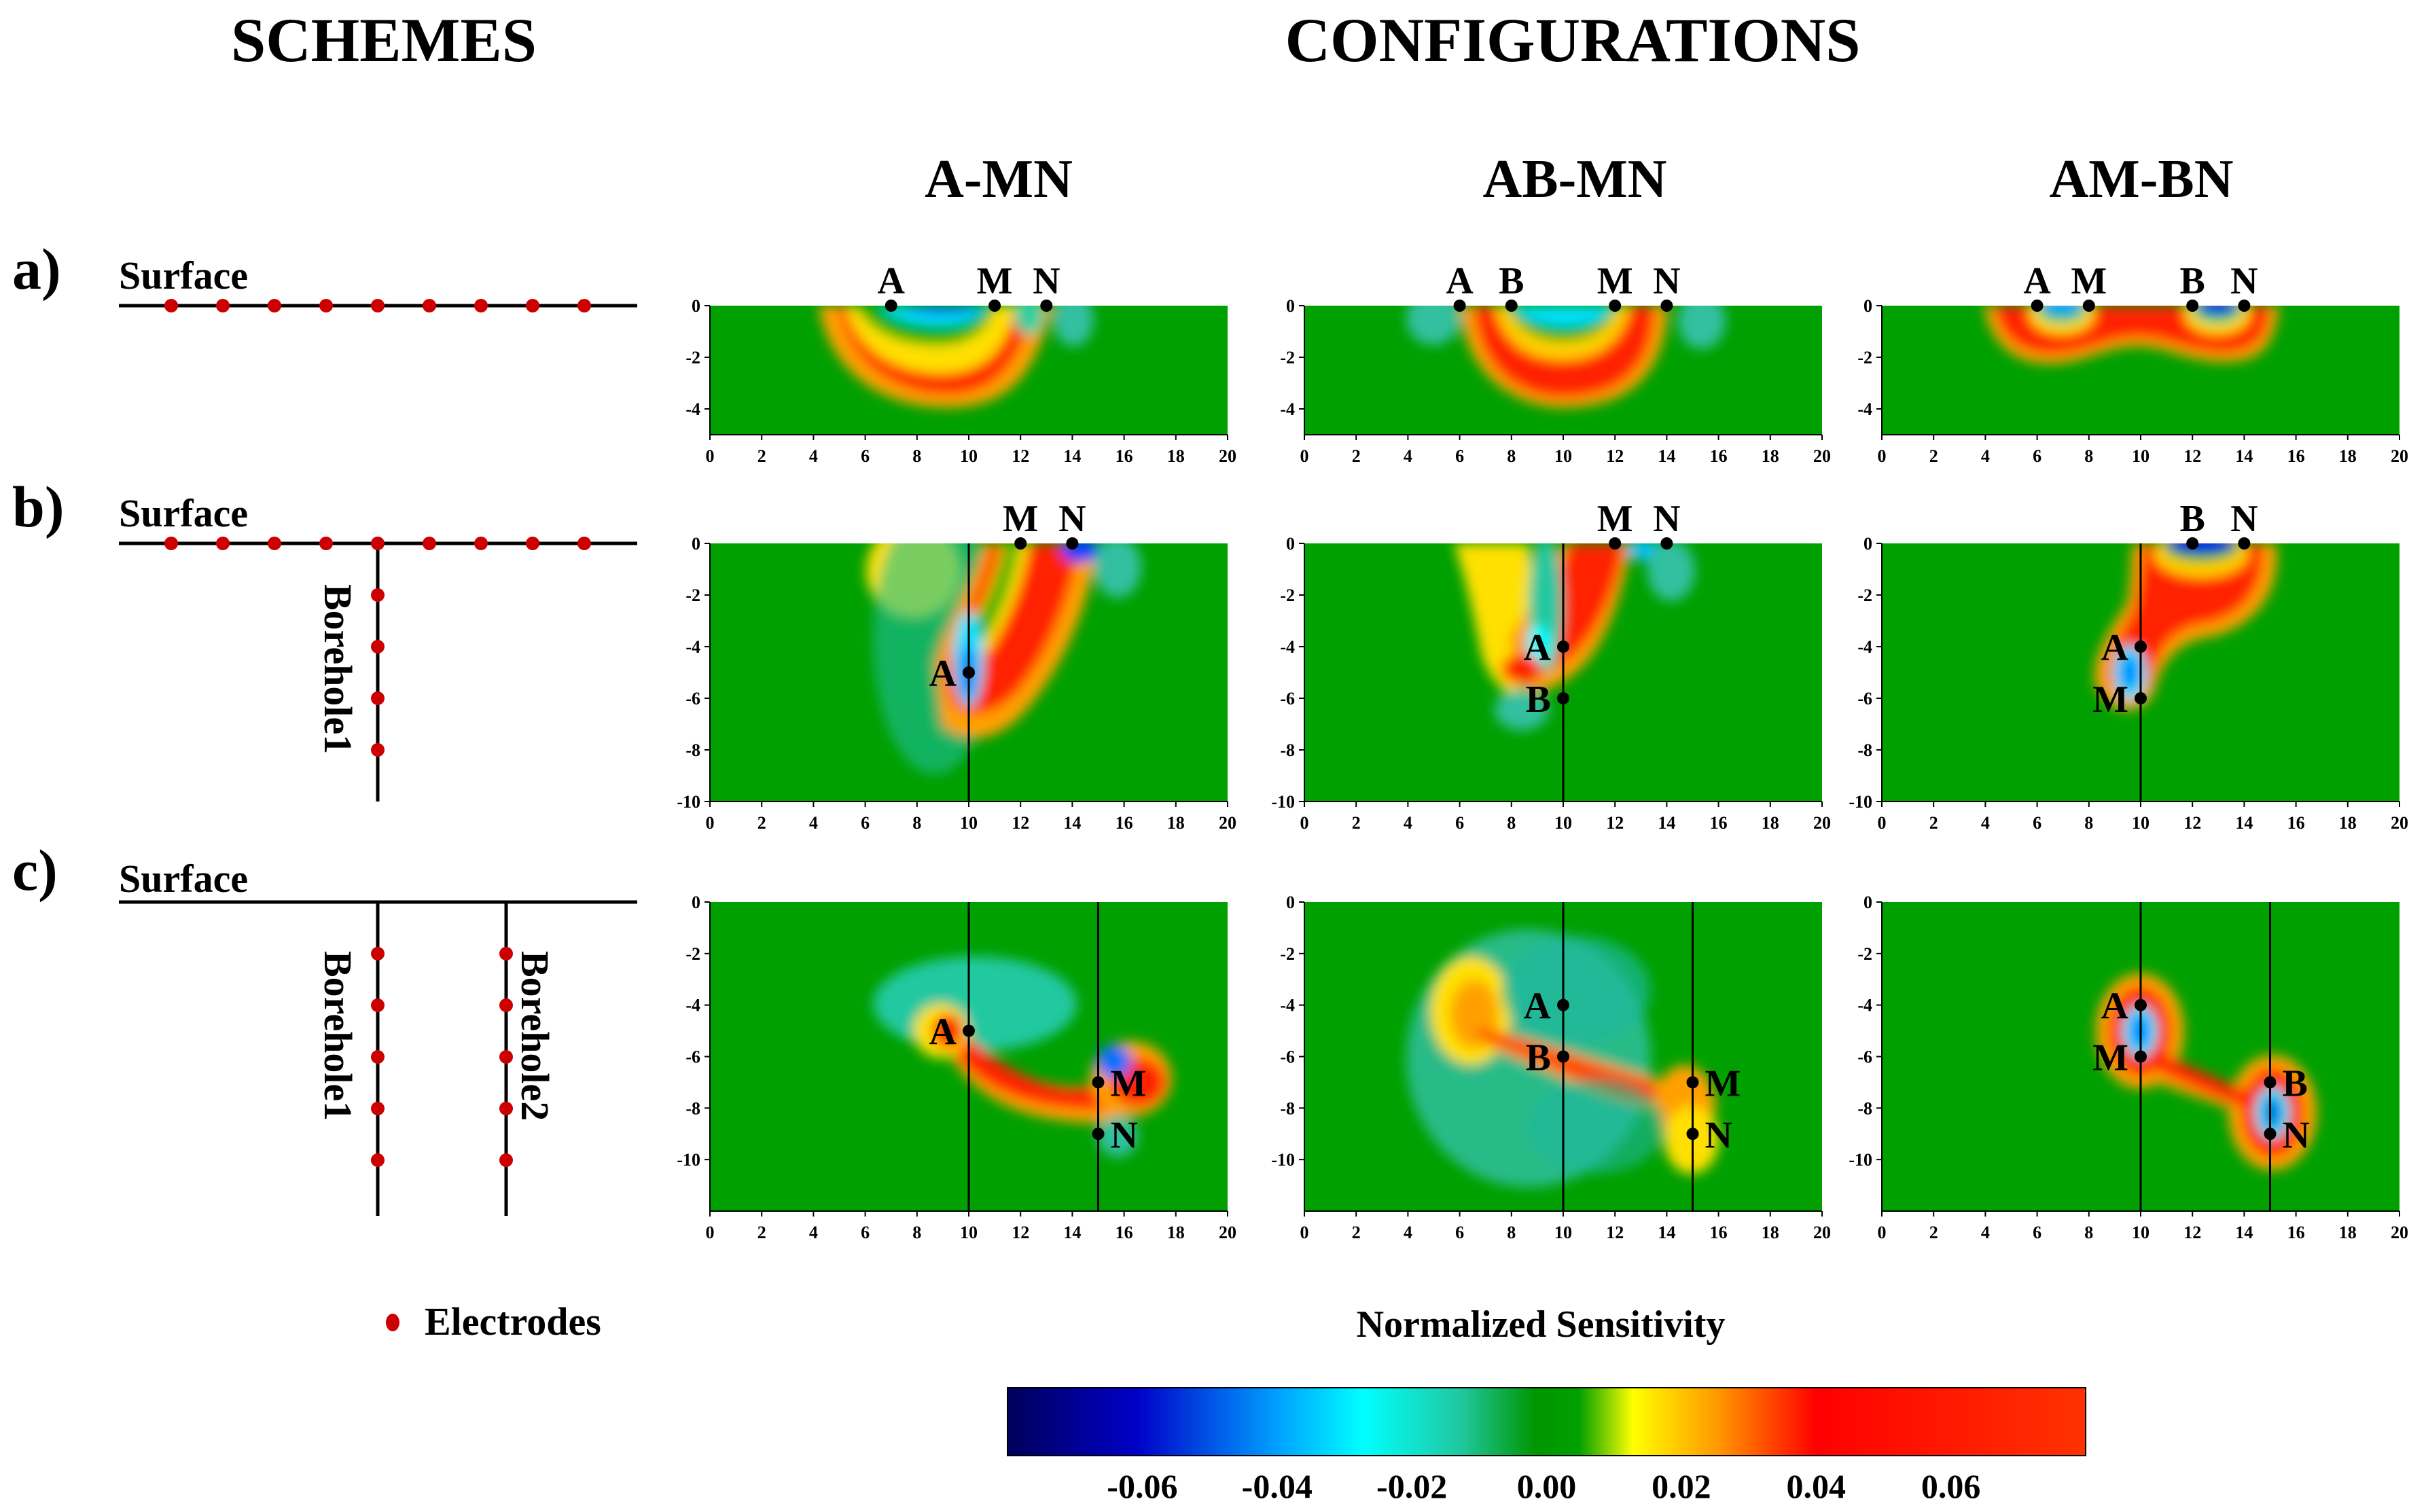 Image resolution: width=2426 pixels, height=1512 pixels. What do you see at coordinates (392, 1322) in the screenshot?
I see `electrode-marker-icon` at bounding box center [392, 1322].